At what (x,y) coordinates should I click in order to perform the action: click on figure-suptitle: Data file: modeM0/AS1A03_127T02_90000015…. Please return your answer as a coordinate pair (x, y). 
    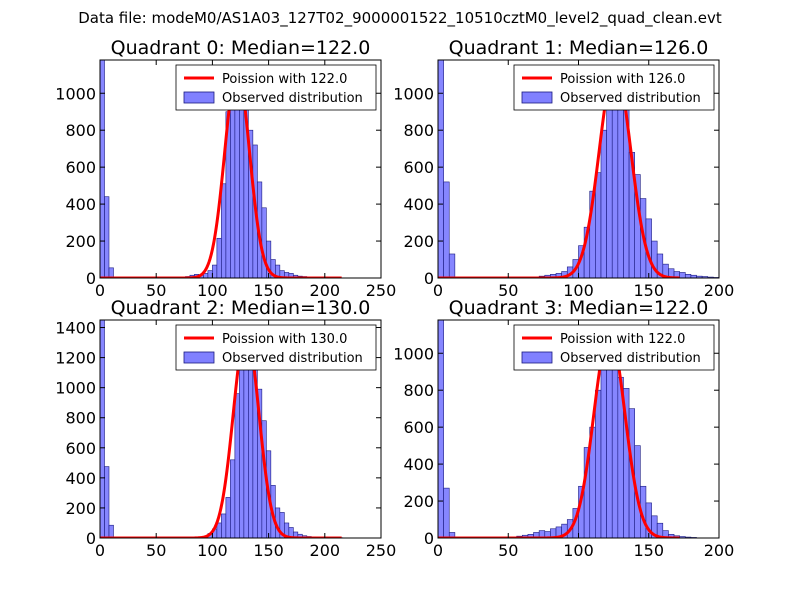
    Looking at the image, I should click on (400, 18).